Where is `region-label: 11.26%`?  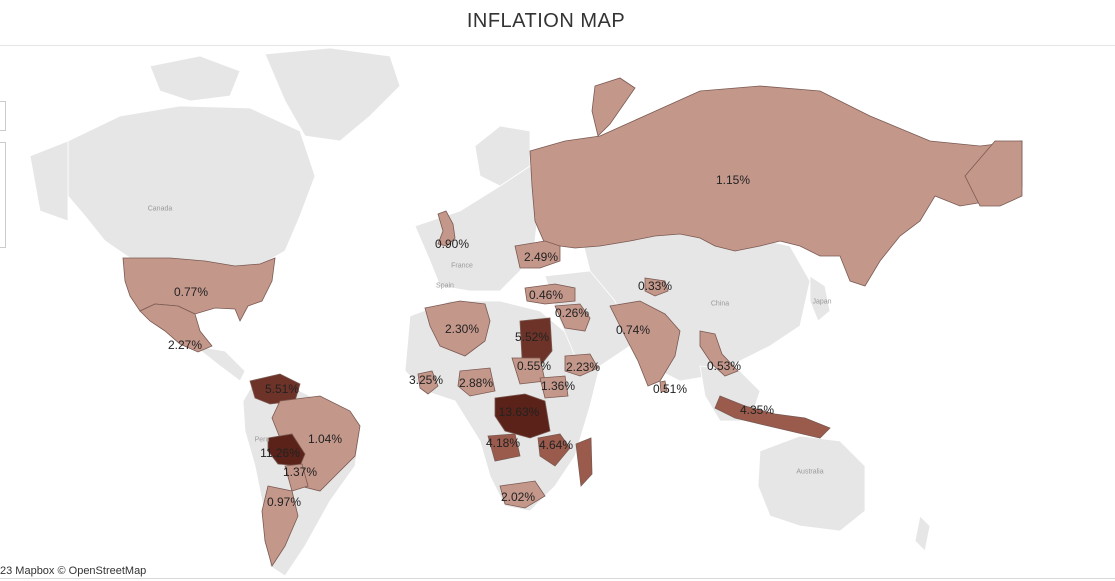 region-label: 11.26% is located at coordinates (280, 453).